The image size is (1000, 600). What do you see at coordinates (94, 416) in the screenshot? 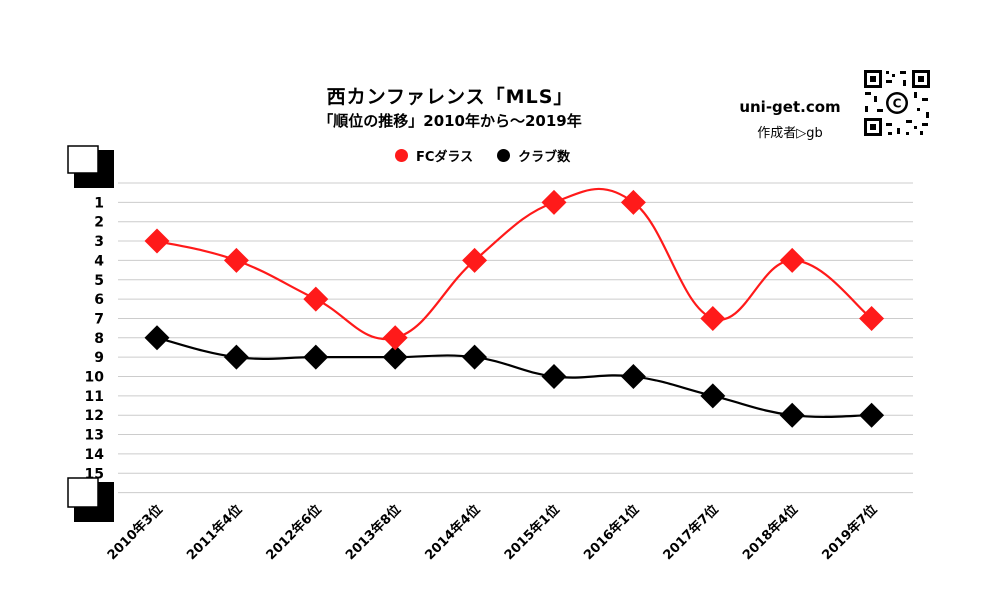
I see `y-tick-label: 12` at bounding box center [94, 416].